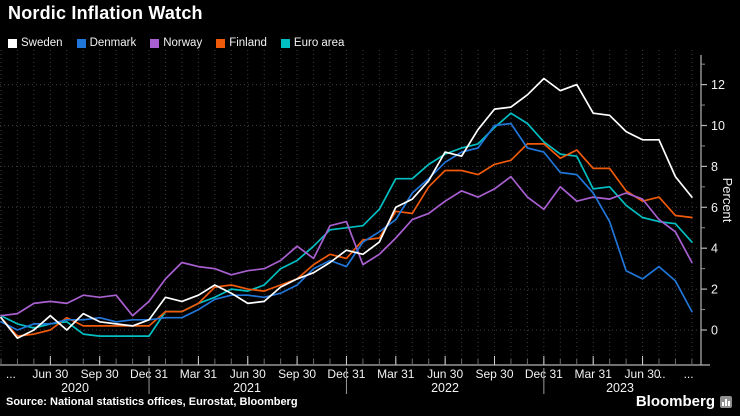 The width and height of the screenshot is (740, 416). What do you see at coordinates (105, 13) in the screenshot?
I see `page-title: Nordic Inflation Watch` at bounding box center [105, 13].